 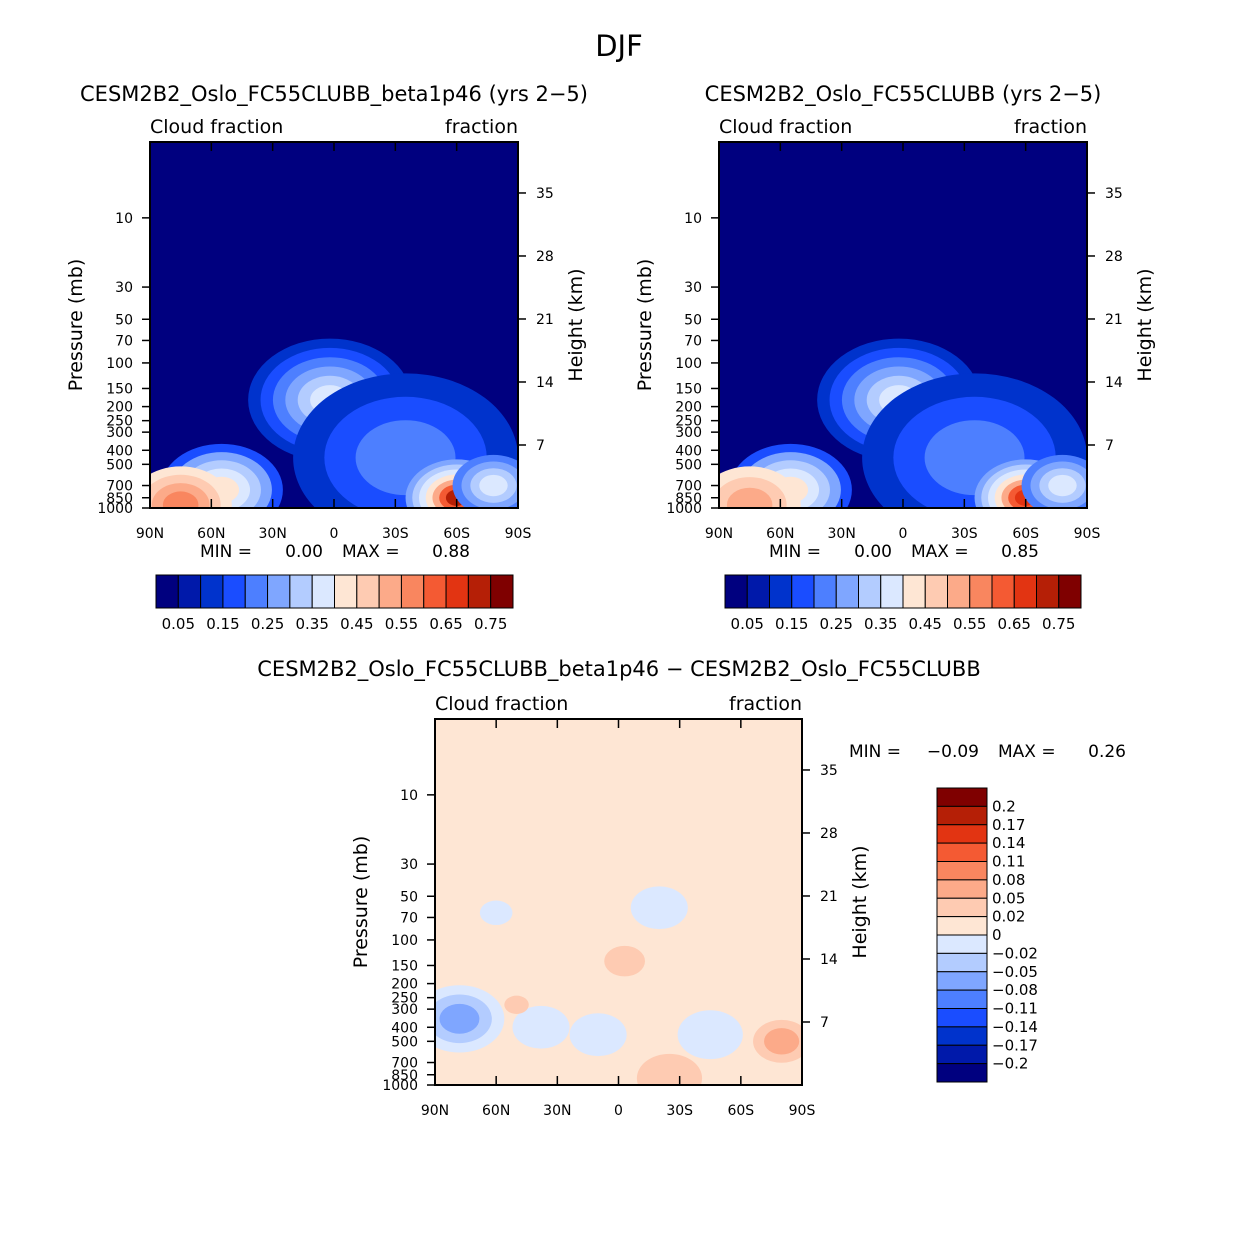 What do you see at coordinates (1008, 862) in the screenshot?
I see `colorbar-label: 0.11` at bounding box center [1008, 862].